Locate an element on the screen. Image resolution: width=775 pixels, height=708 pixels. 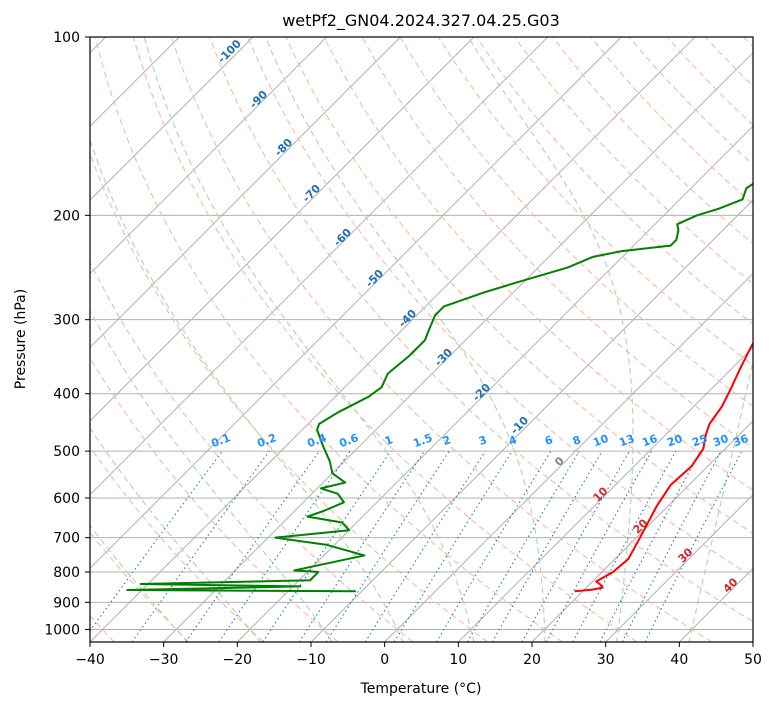
dry-adiabat-label: 10 is located at coordinates (601, 494).